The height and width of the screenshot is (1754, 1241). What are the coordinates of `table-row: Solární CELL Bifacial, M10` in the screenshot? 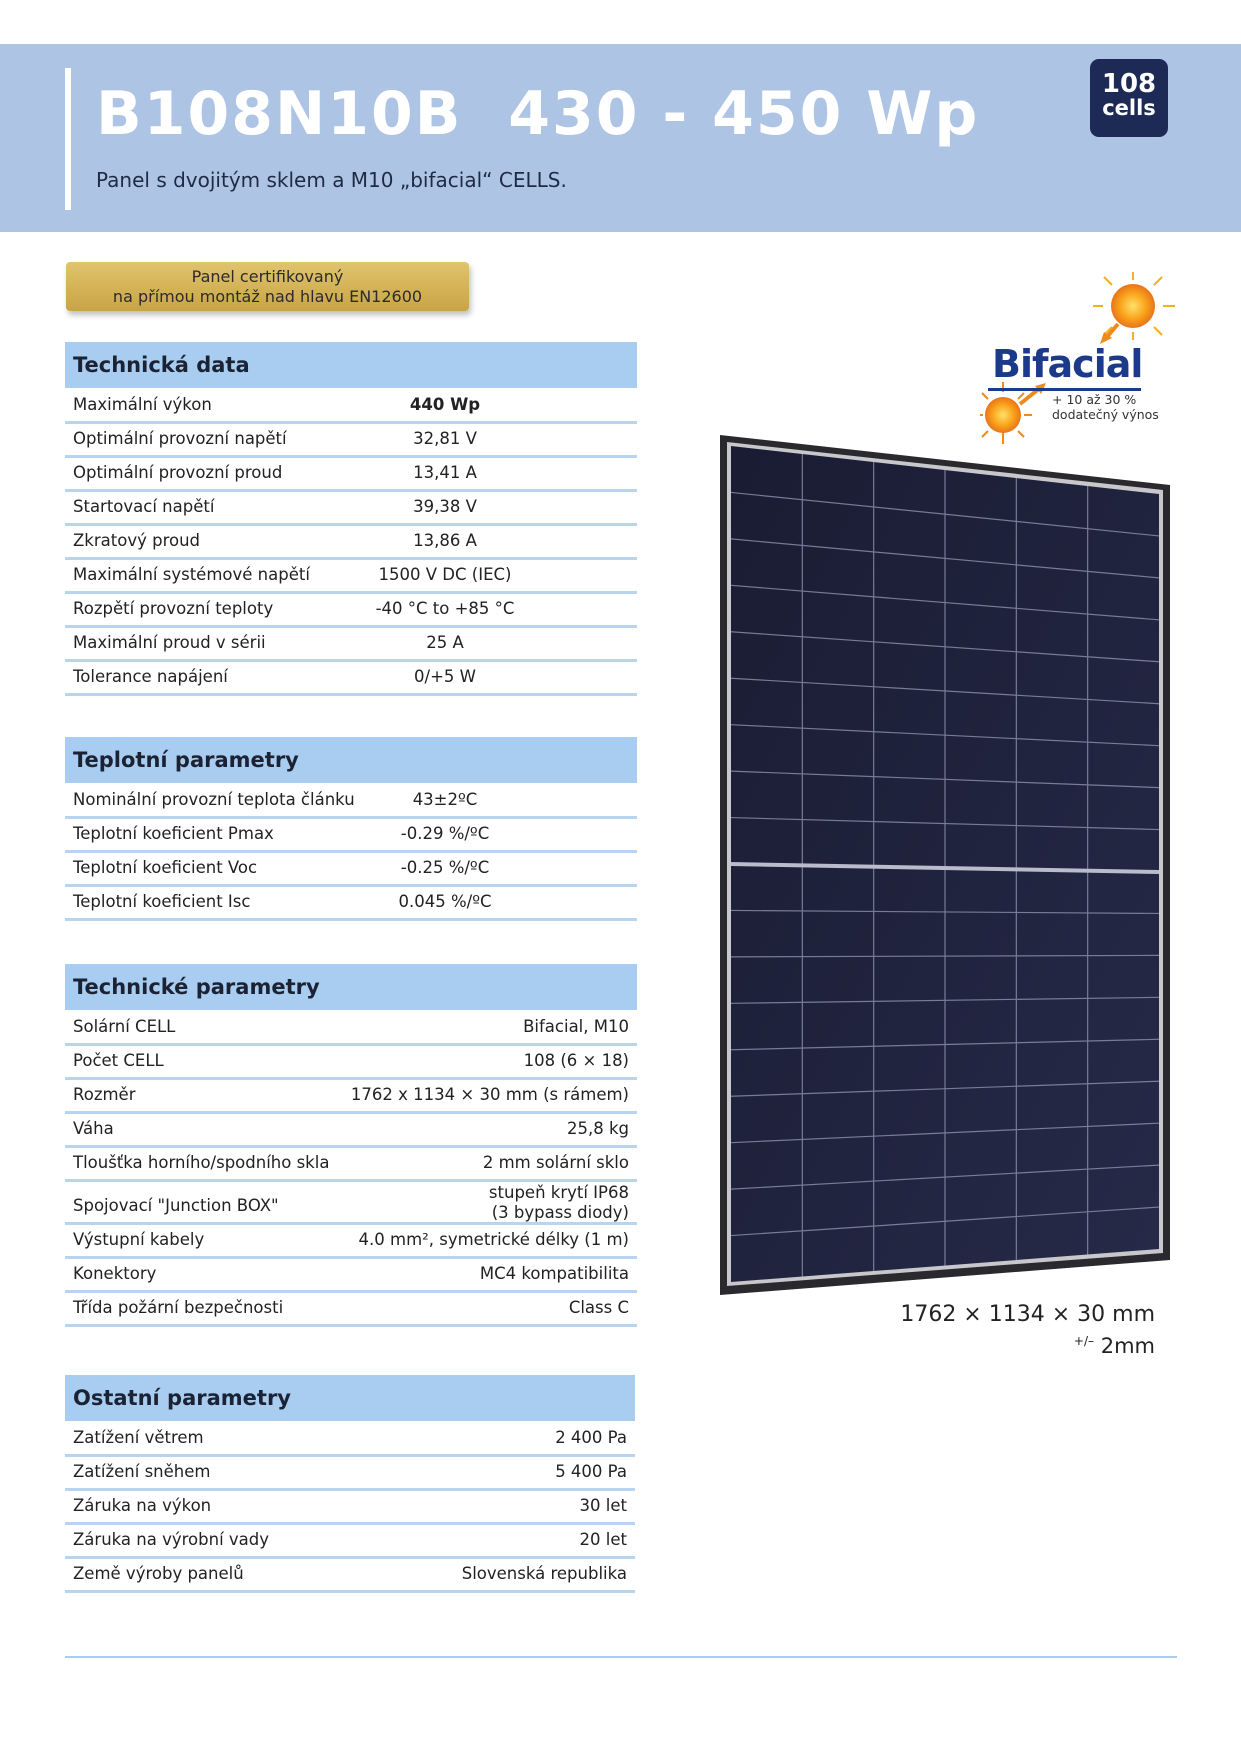 It's located at (351, 1029).